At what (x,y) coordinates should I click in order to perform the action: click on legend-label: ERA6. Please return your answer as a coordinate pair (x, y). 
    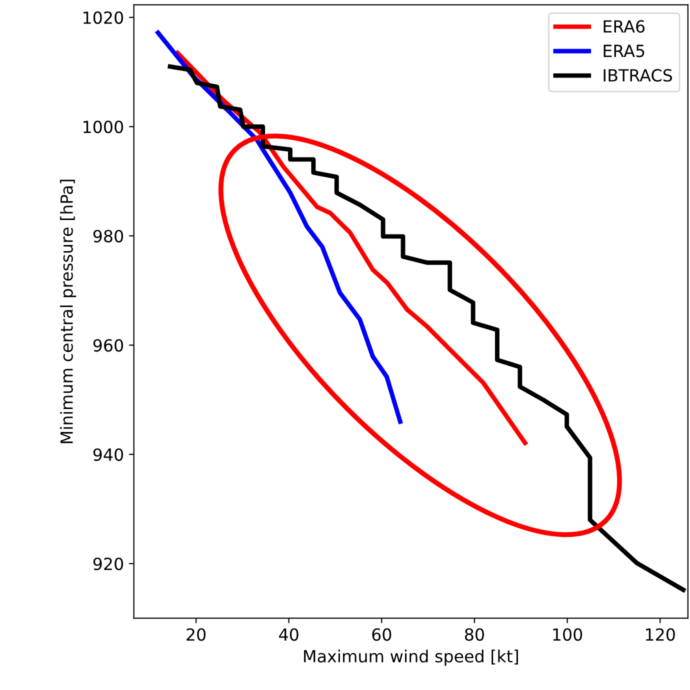
    Looking at the image, I should click on (624, 26).